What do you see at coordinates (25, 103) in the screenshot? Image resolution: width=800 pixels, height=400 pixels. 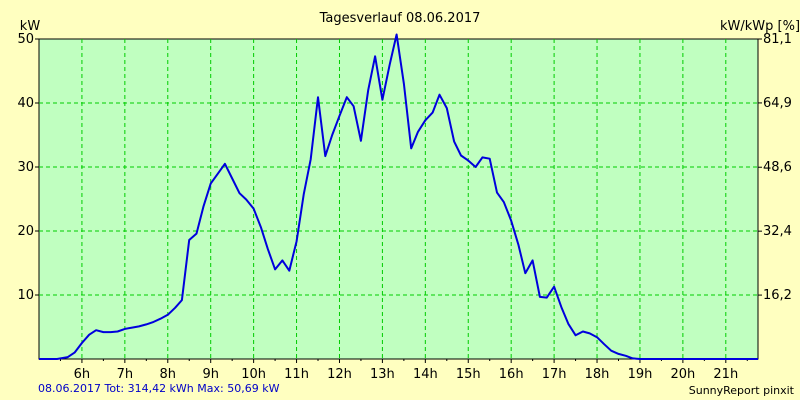 I see `y-tick-label-left: 40` at bounding box center [25, 103].